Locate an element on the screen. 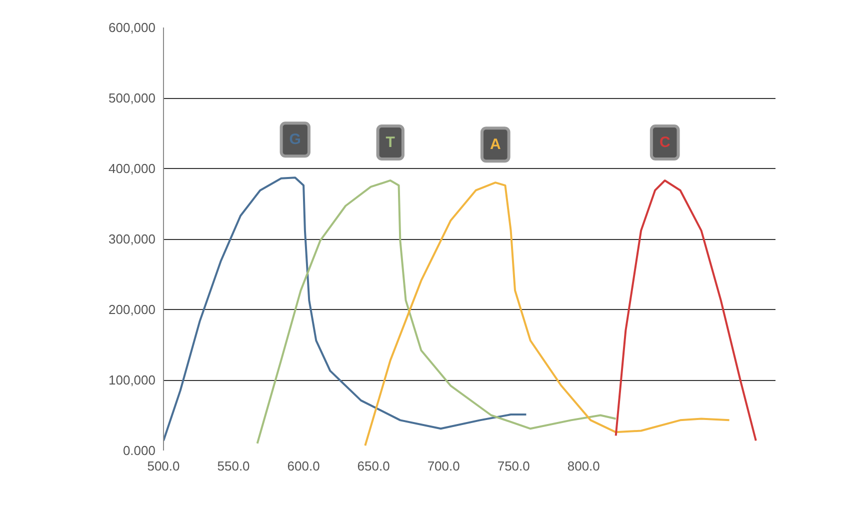  x-tick-label: 750.0 is located at coordinates (513, 466).